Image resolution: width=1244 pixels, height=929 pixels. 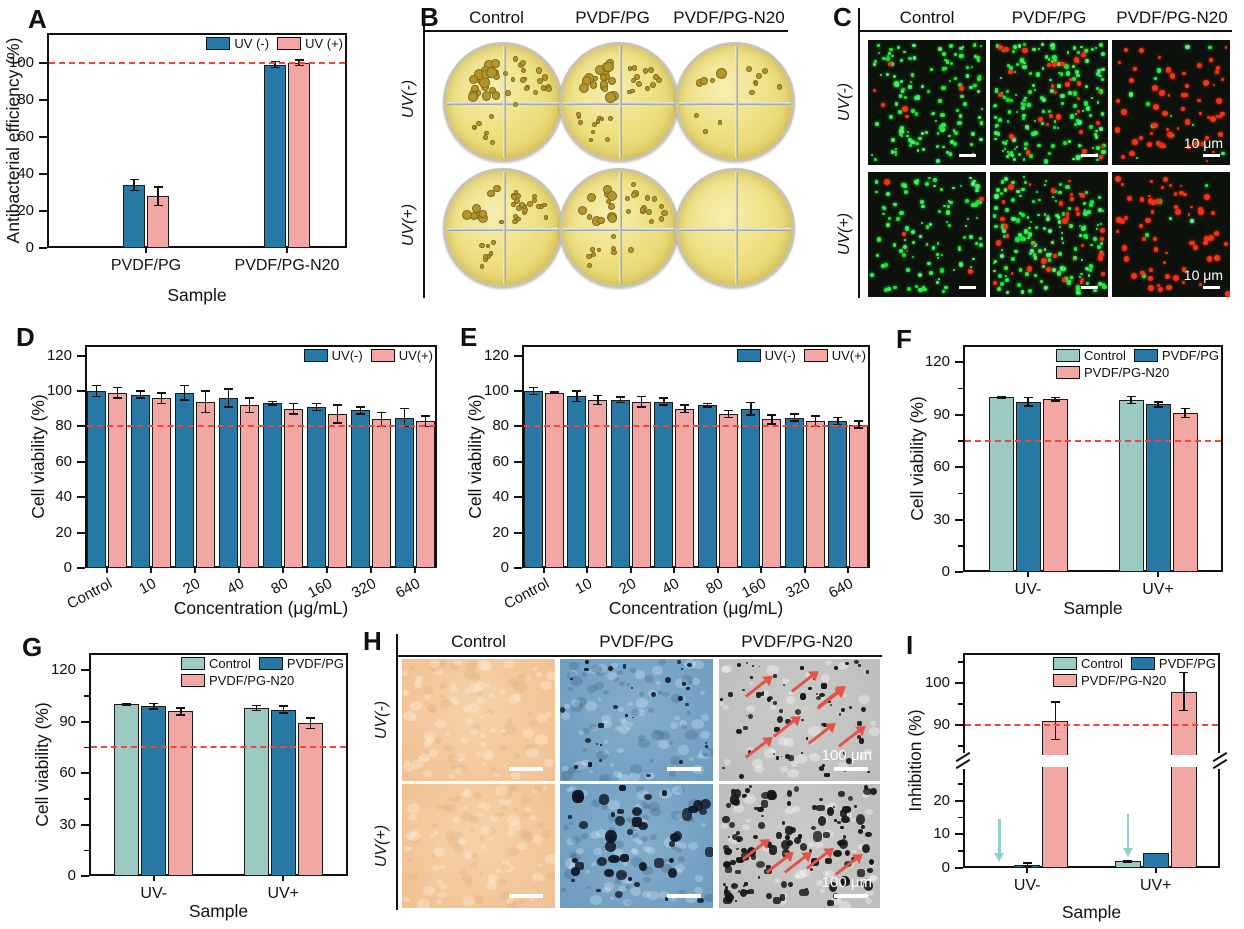 I want to click on y-minor-tick-mark, so click(x=960, y=441).